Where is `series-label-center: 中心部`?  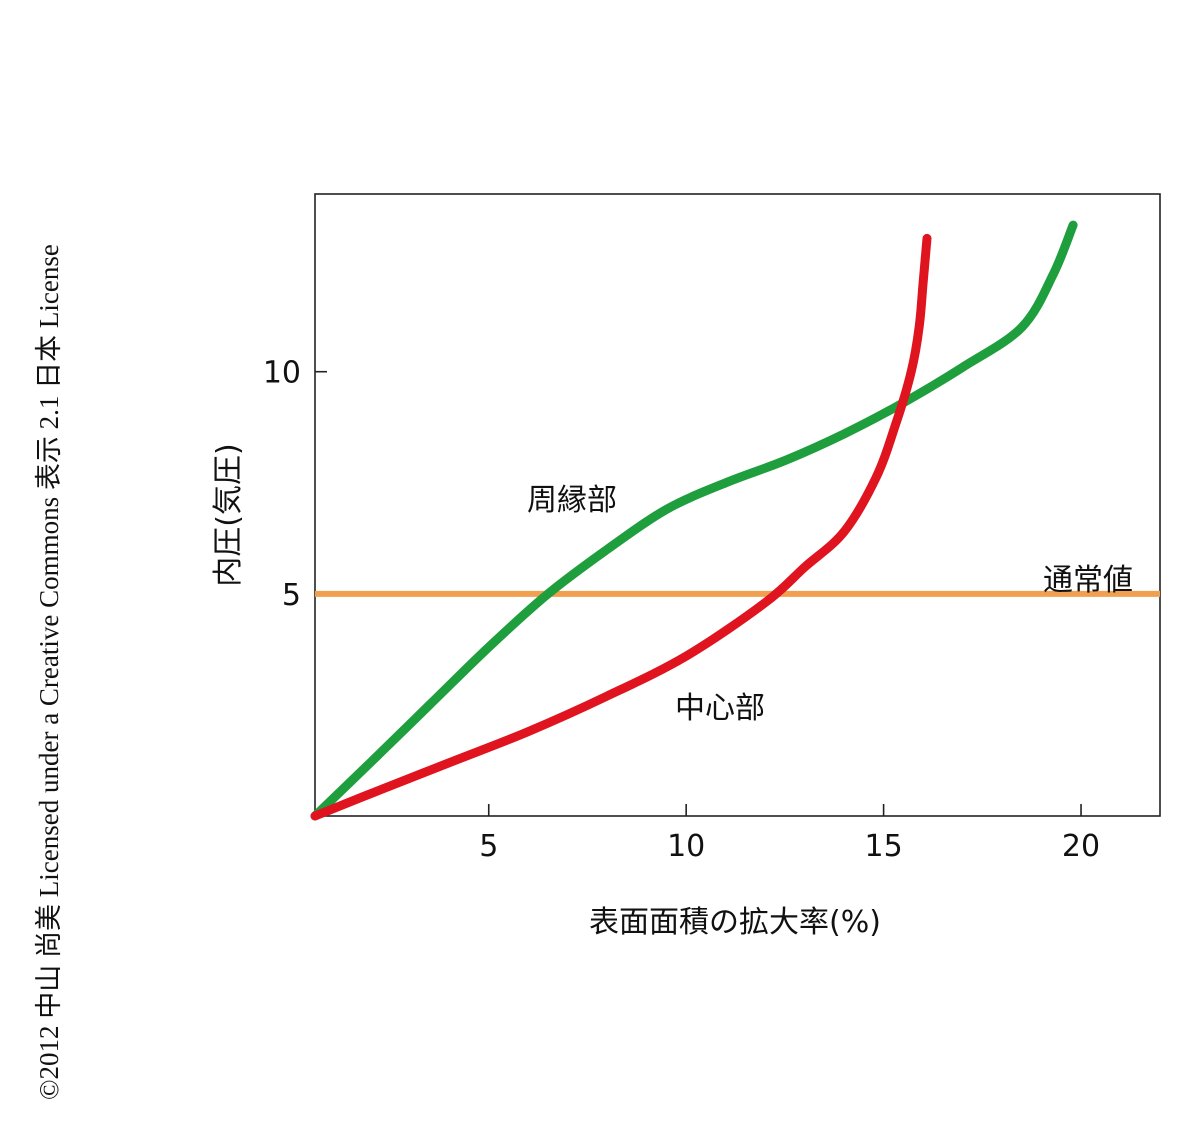 series-label-center: 中心部 is located at coordinates (720, 708).